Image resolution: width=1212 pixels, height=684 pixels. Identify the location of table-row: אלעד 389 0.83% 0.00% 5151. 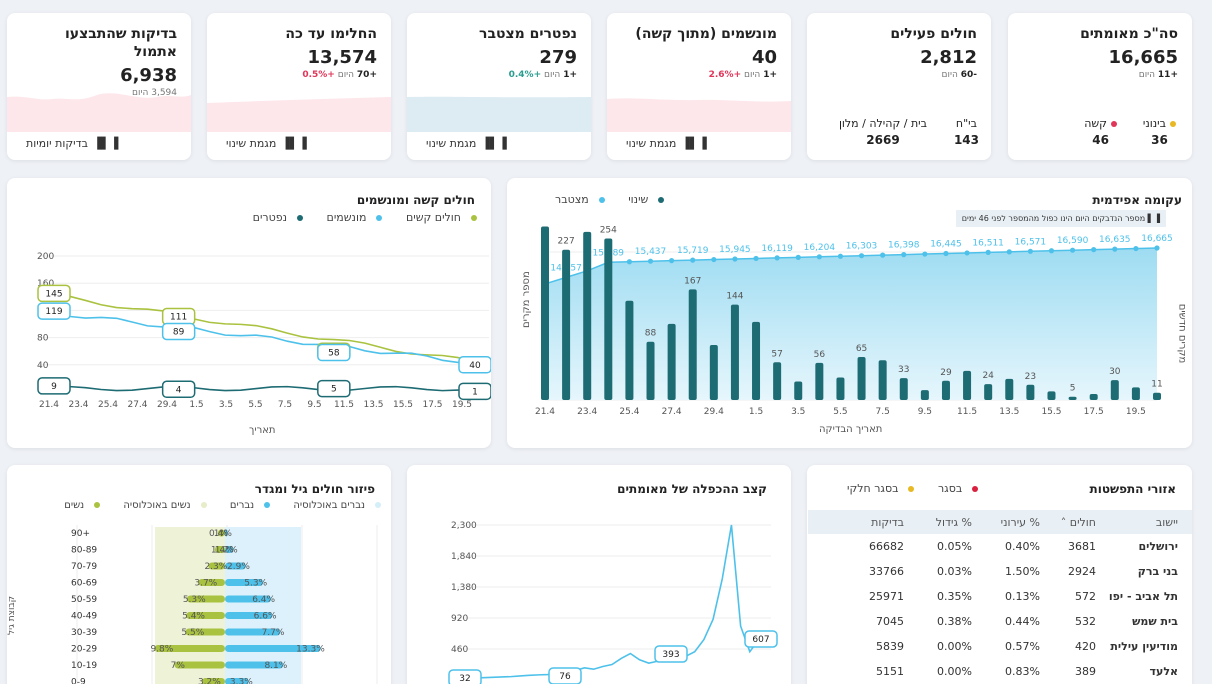
(1000, 671).